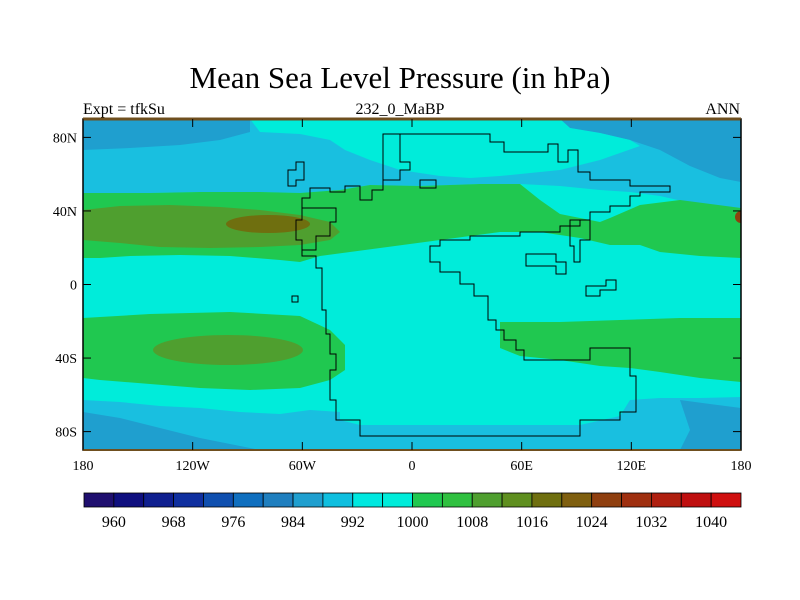 This screenshot has width=800, height=600. Describe the element at coordinates (472, 522) in the screenshot. I see `colorbar-label: 1008` at that location.